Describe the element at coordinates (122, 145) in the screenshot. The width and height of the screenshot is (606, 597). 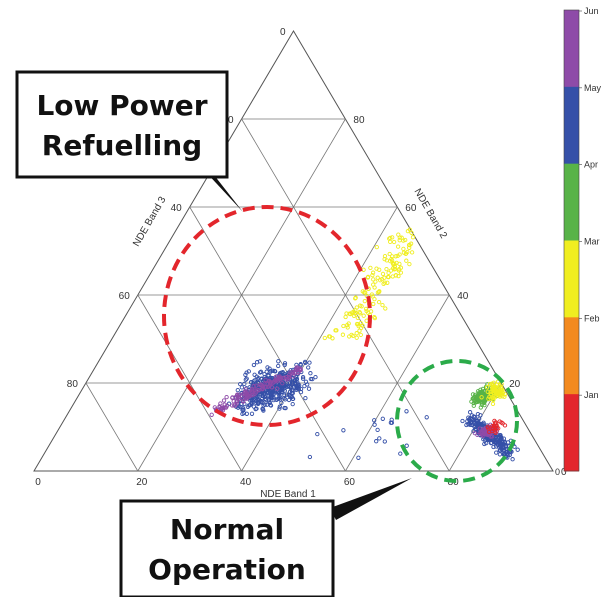
I see `callout-low-power-line2: Refuelling` at that location.